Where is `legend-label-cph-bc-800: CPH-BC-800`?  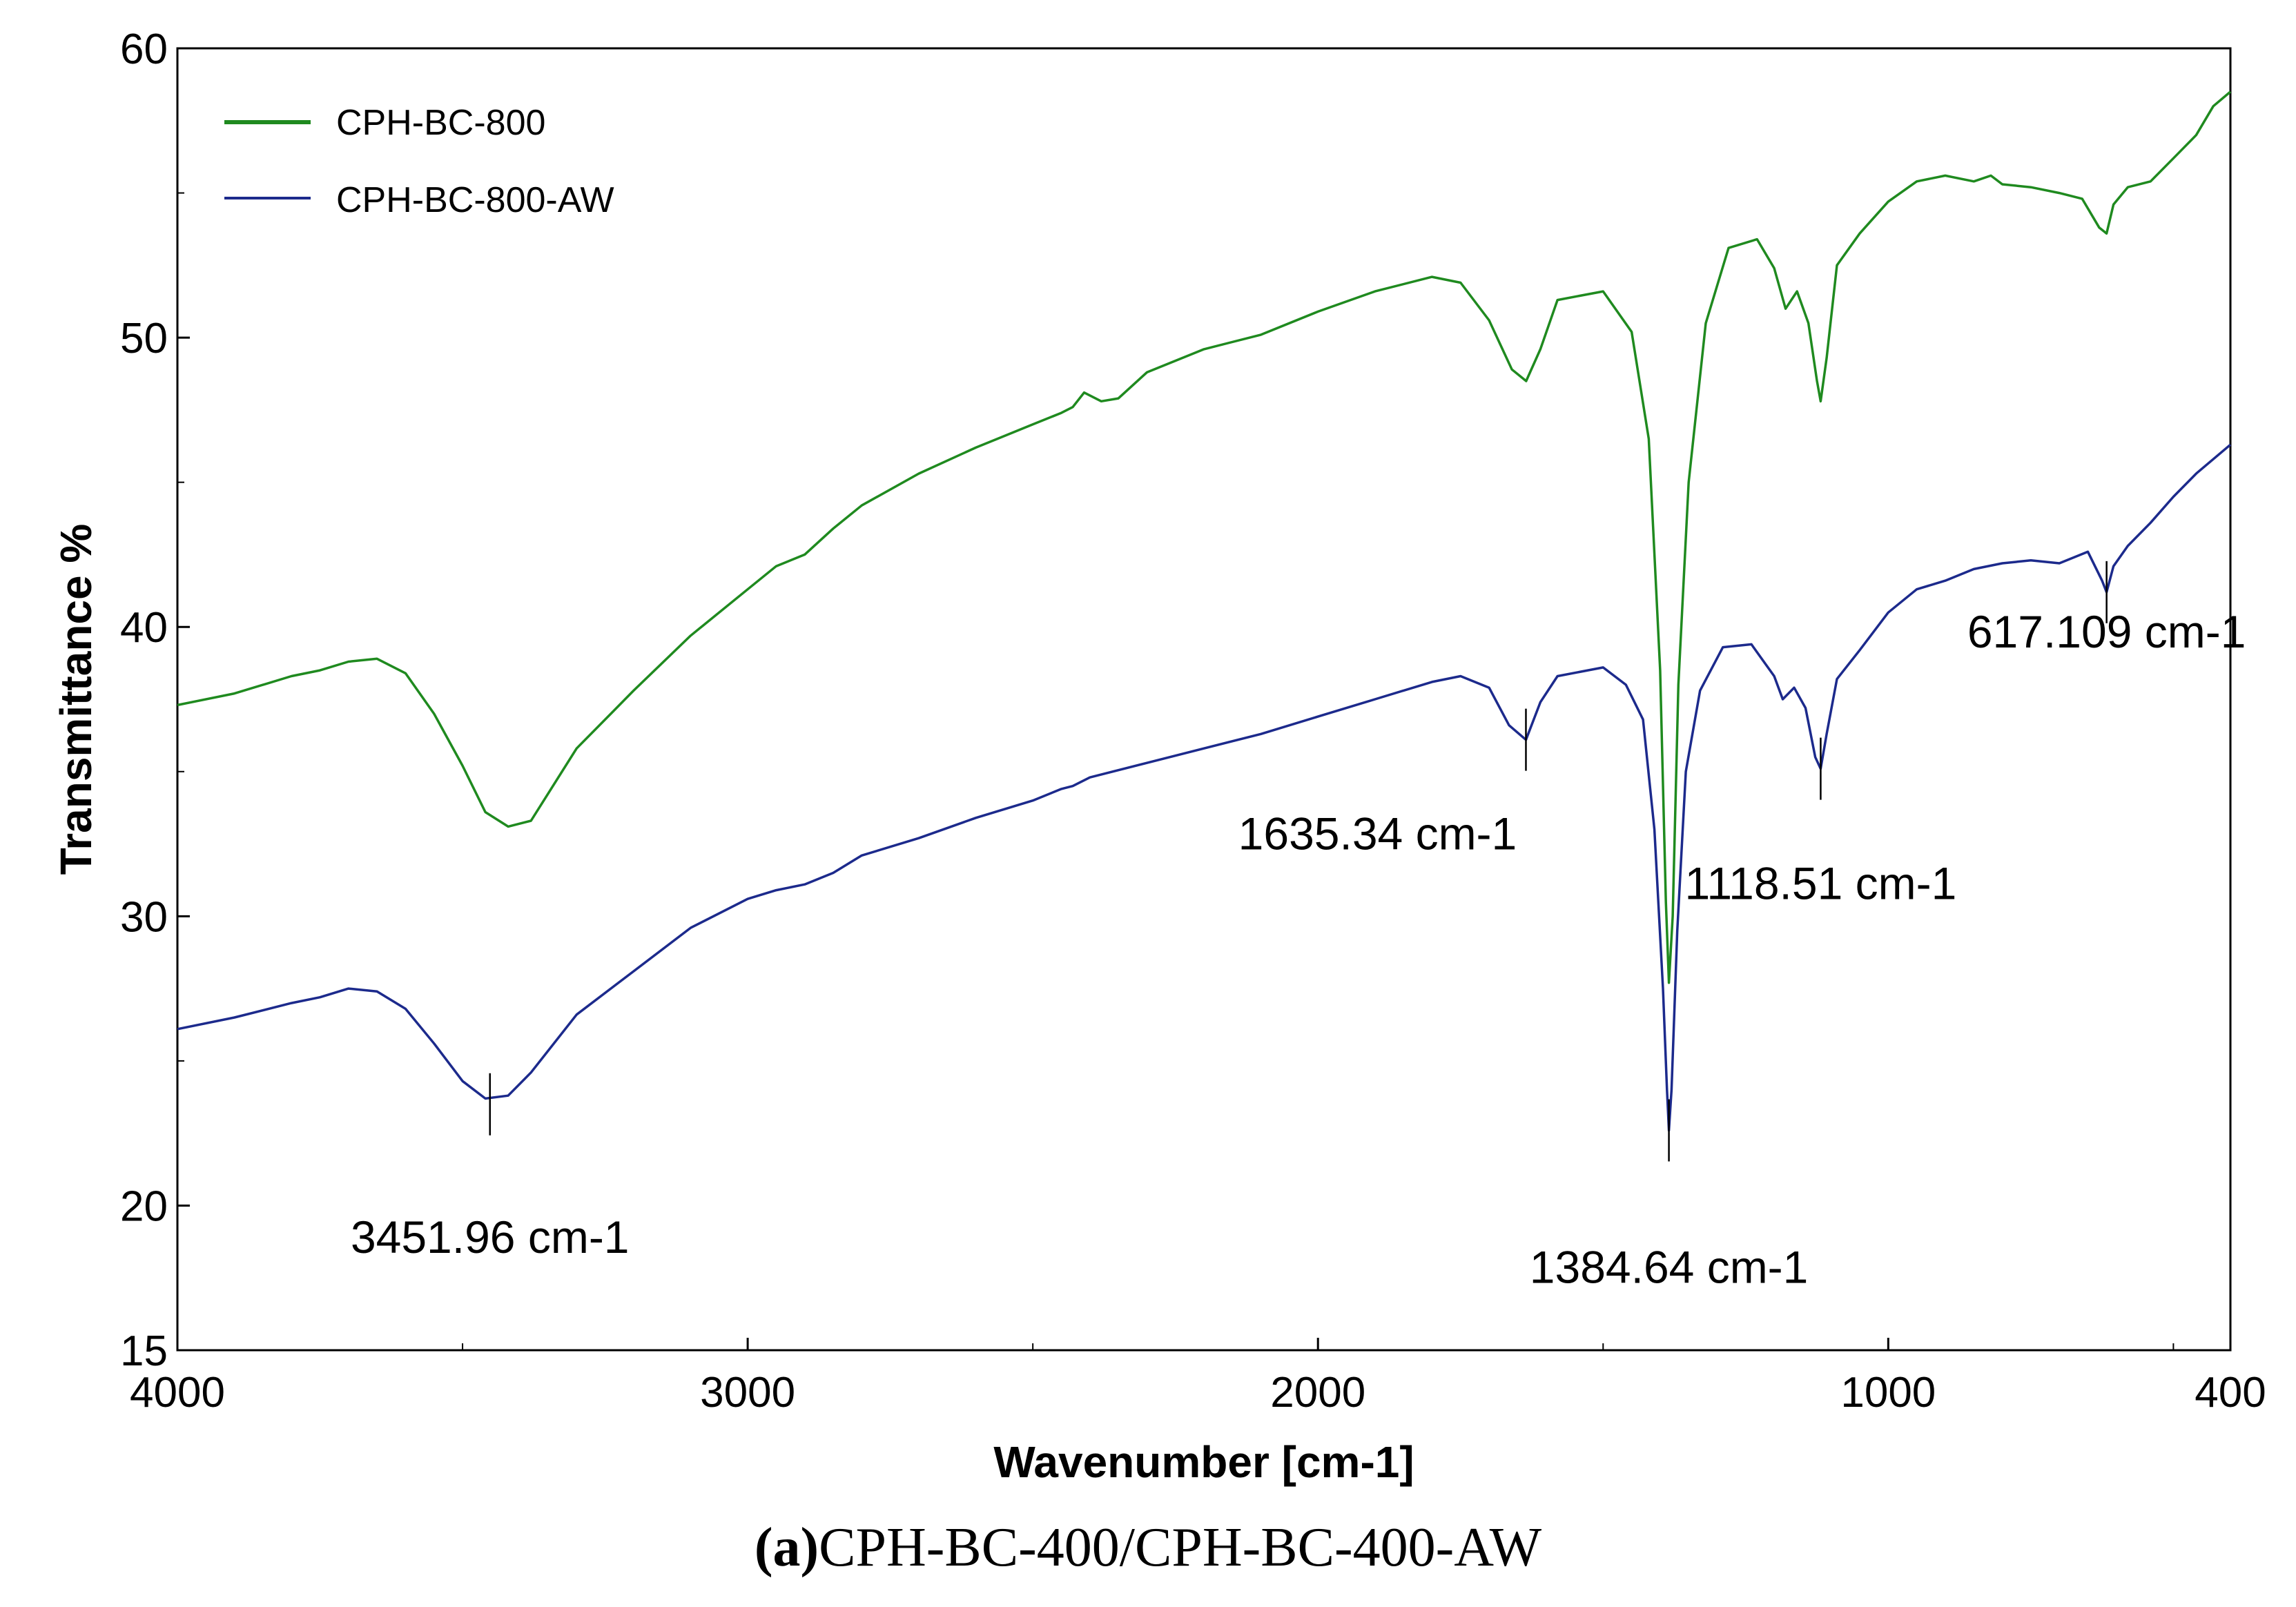
legend-label-cph-bc-800: CPH-BC-800 is located at coordinates (440, 123).